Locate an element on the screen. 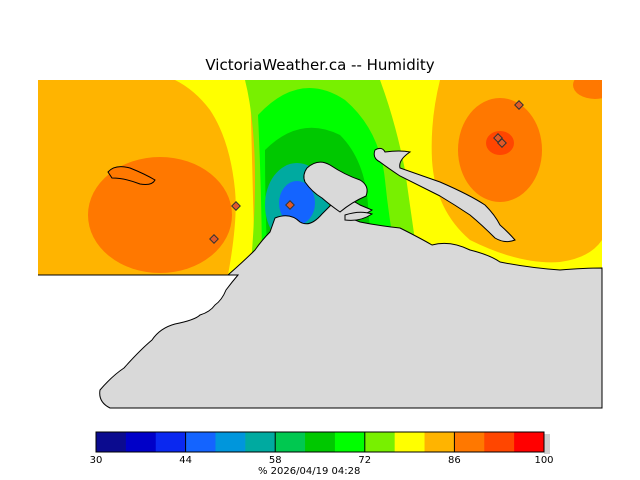  contour-blue is located at coordinates (297, 203).